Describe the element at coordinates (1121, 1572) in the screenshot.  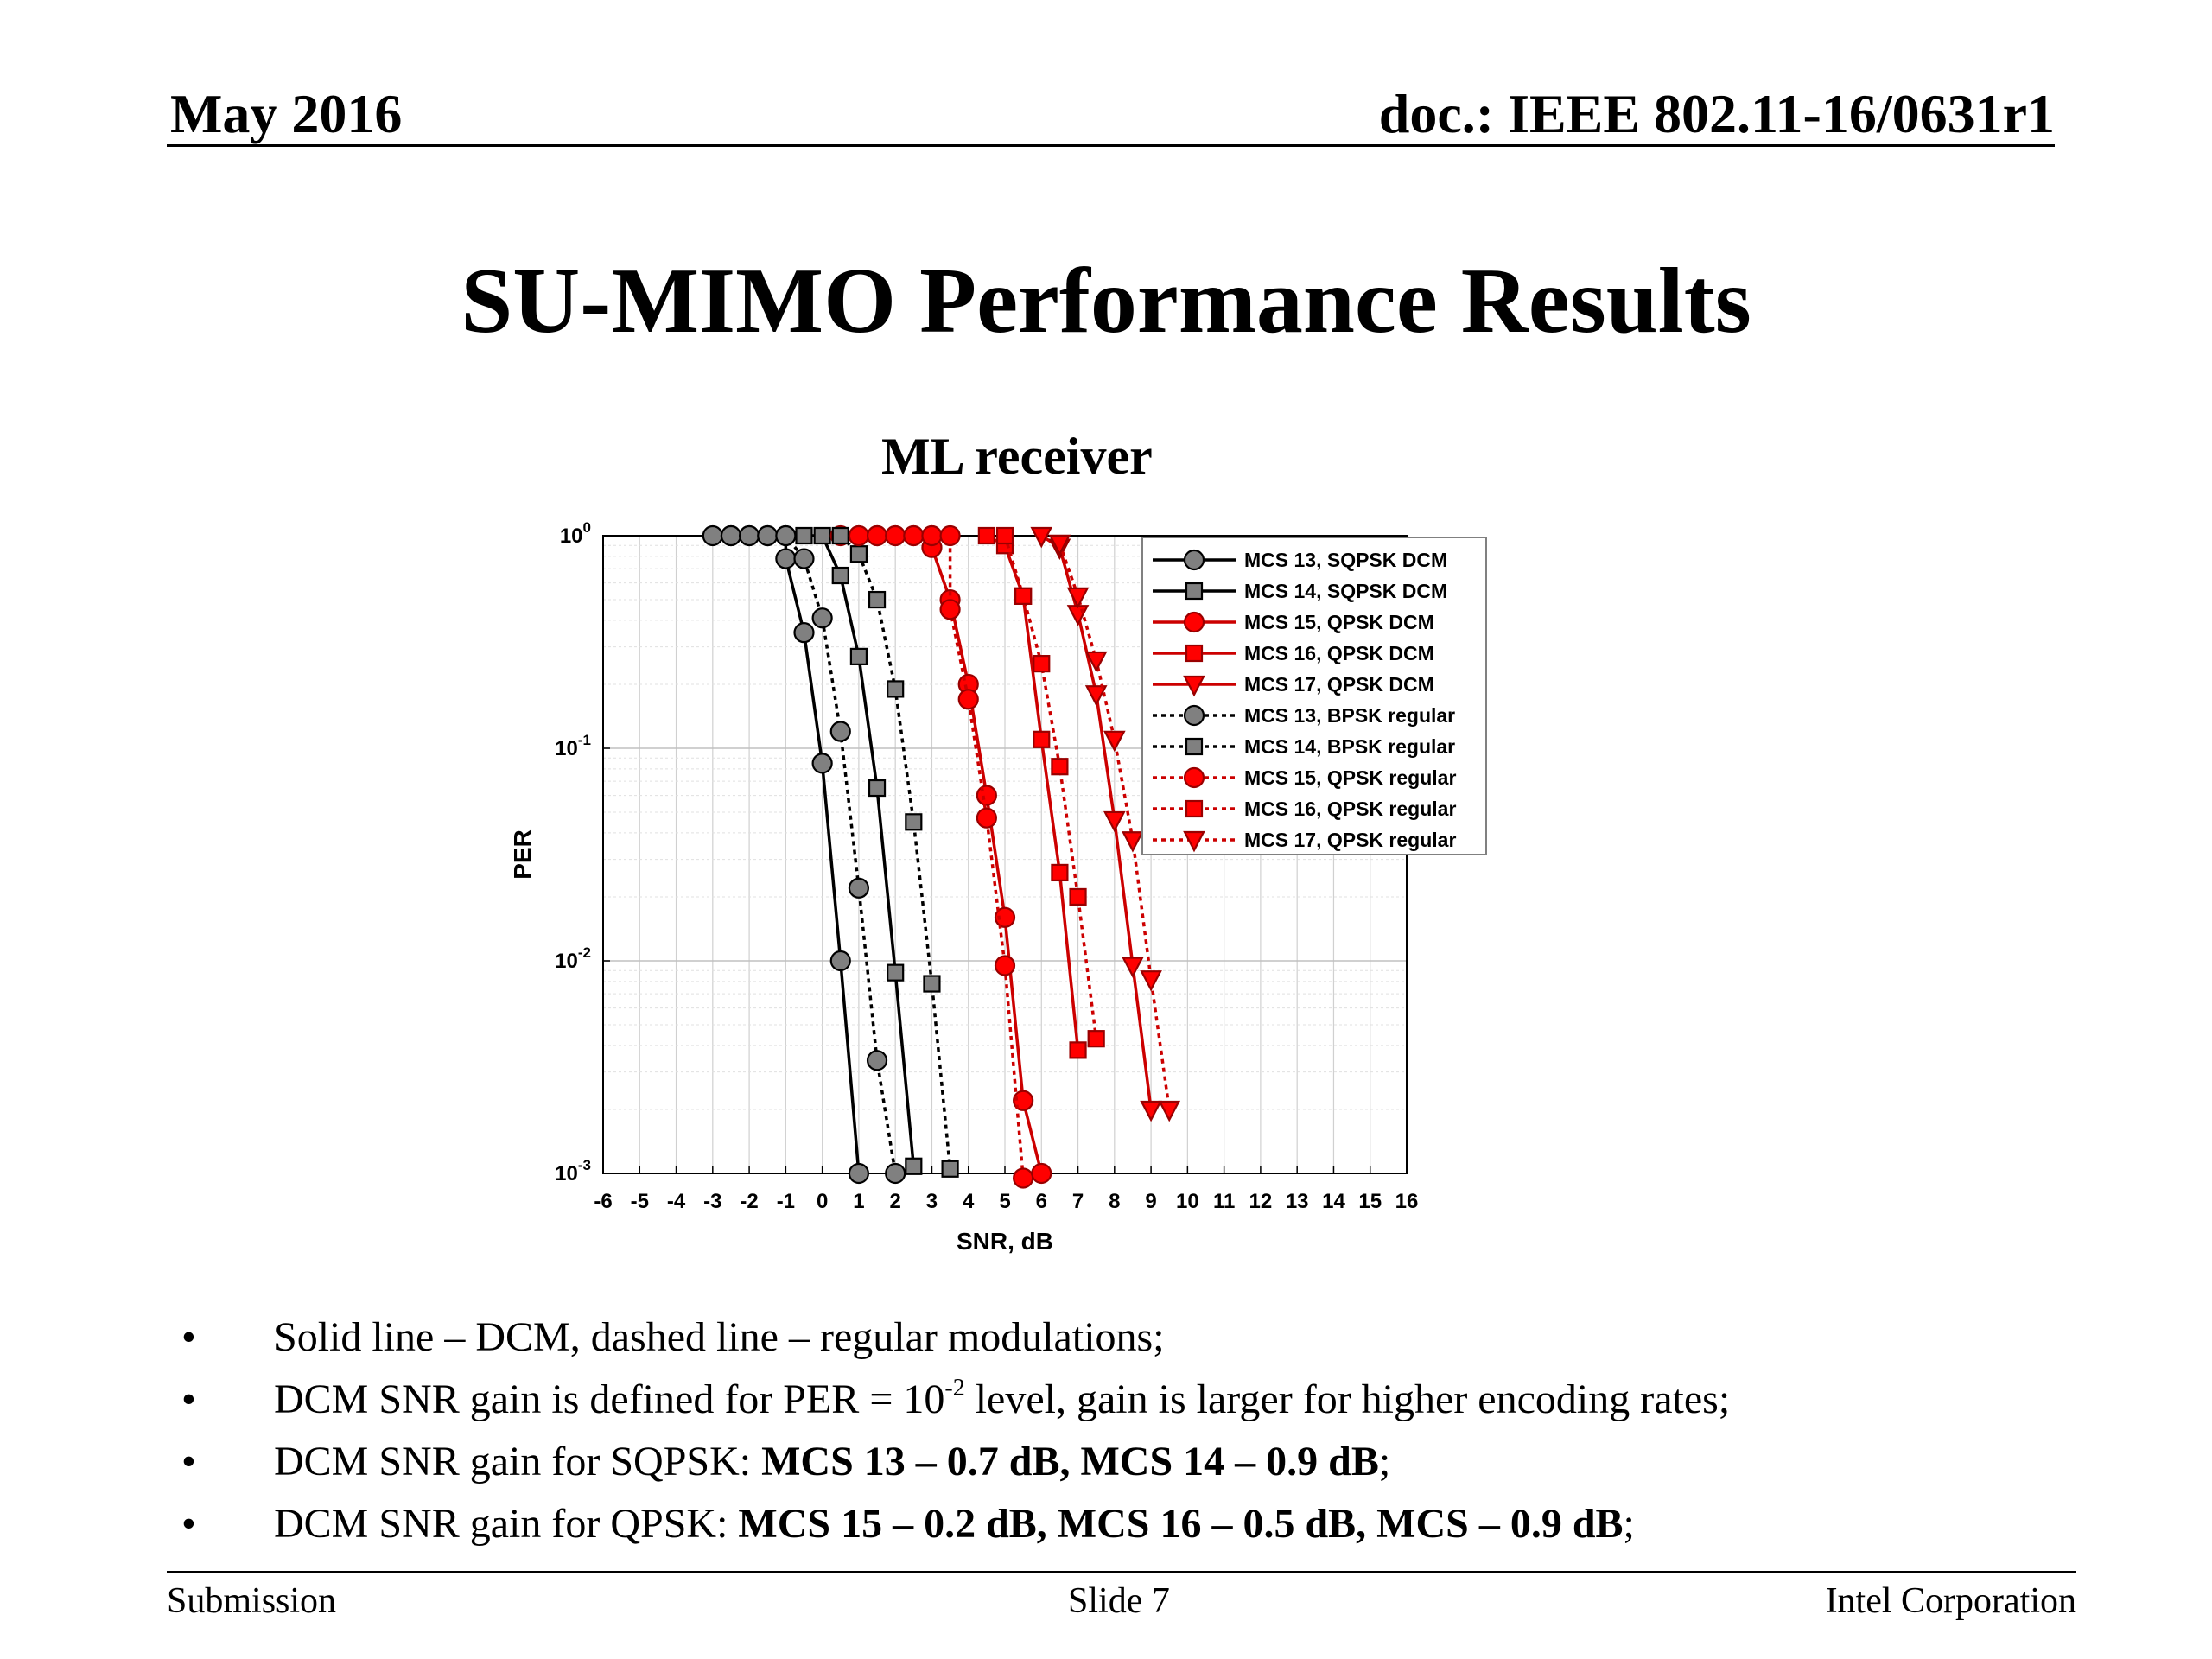
I see `footer-divider` at that location.